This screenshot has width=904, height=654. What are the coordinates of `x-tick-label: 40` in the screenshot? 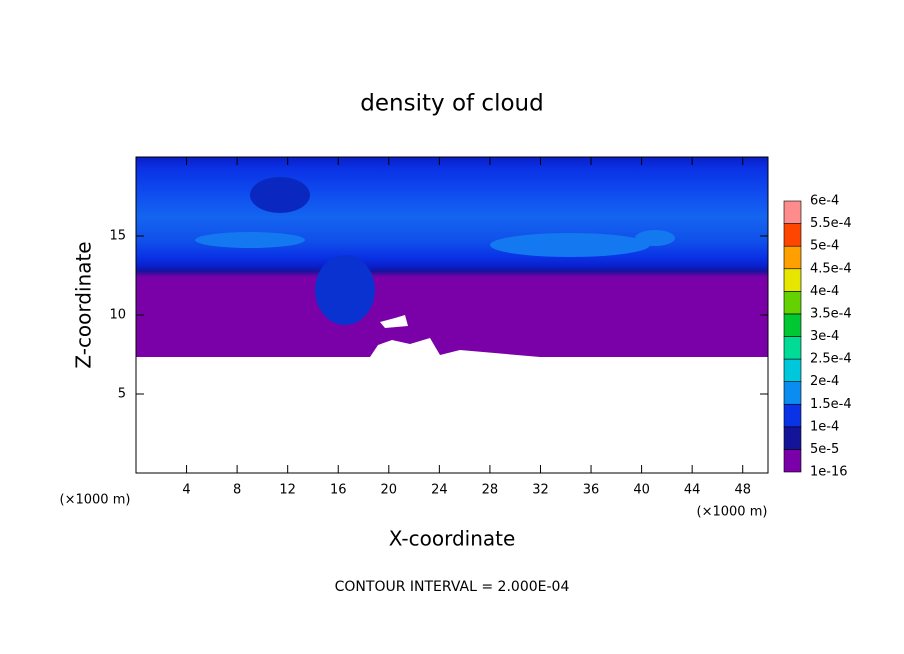 It's located at (641, 490).